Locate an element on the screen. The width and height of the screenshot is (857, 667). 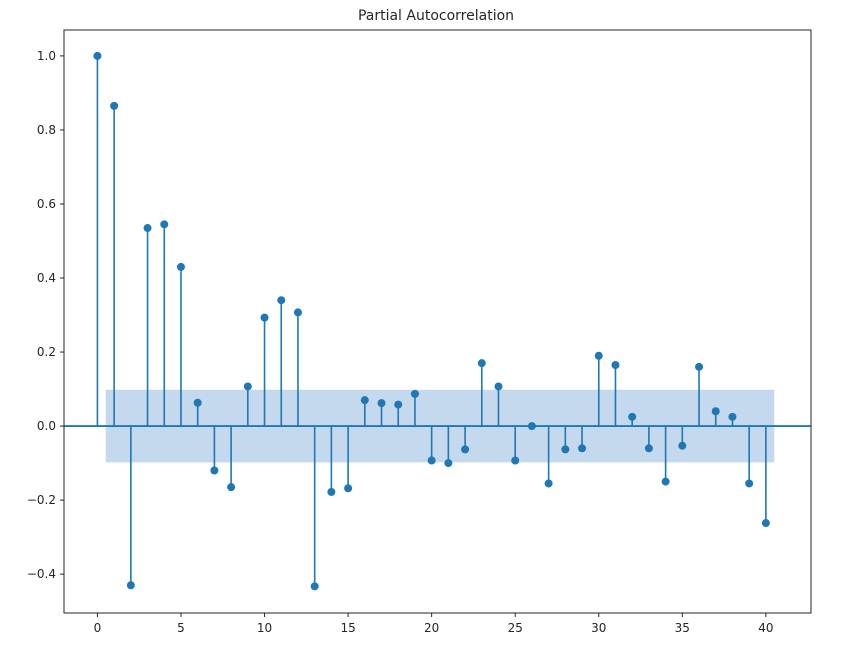
y-tick-label: −0.2 is located at coordinates (41, 500).